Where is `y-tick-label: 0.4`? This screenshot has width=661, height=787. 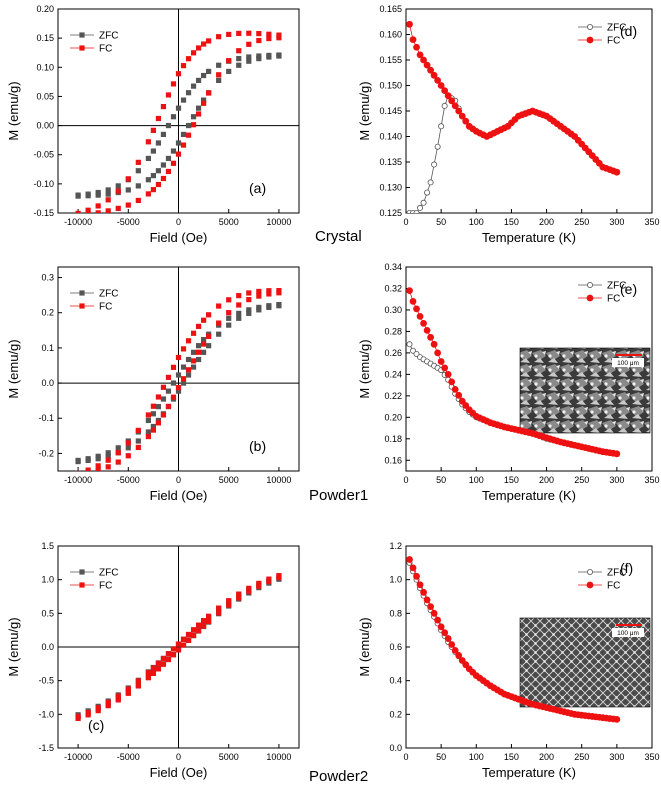
y-tick-label: 0.4 is located at coordinates (395, 681).